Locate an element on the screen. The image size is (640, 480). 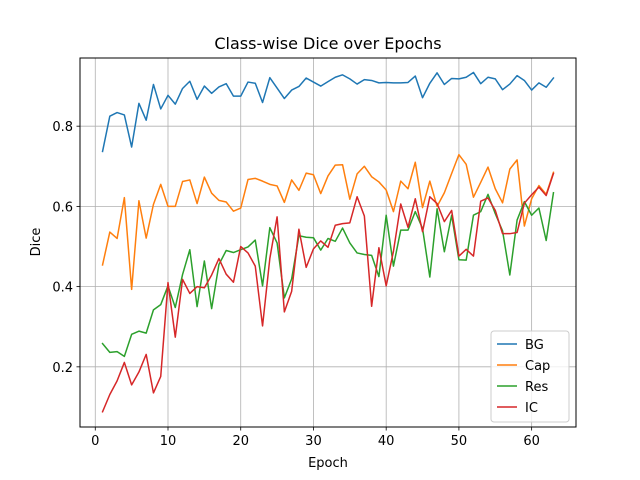
chart-title: Class-wise Dice over Epochs is located at coordinates (327, 43).